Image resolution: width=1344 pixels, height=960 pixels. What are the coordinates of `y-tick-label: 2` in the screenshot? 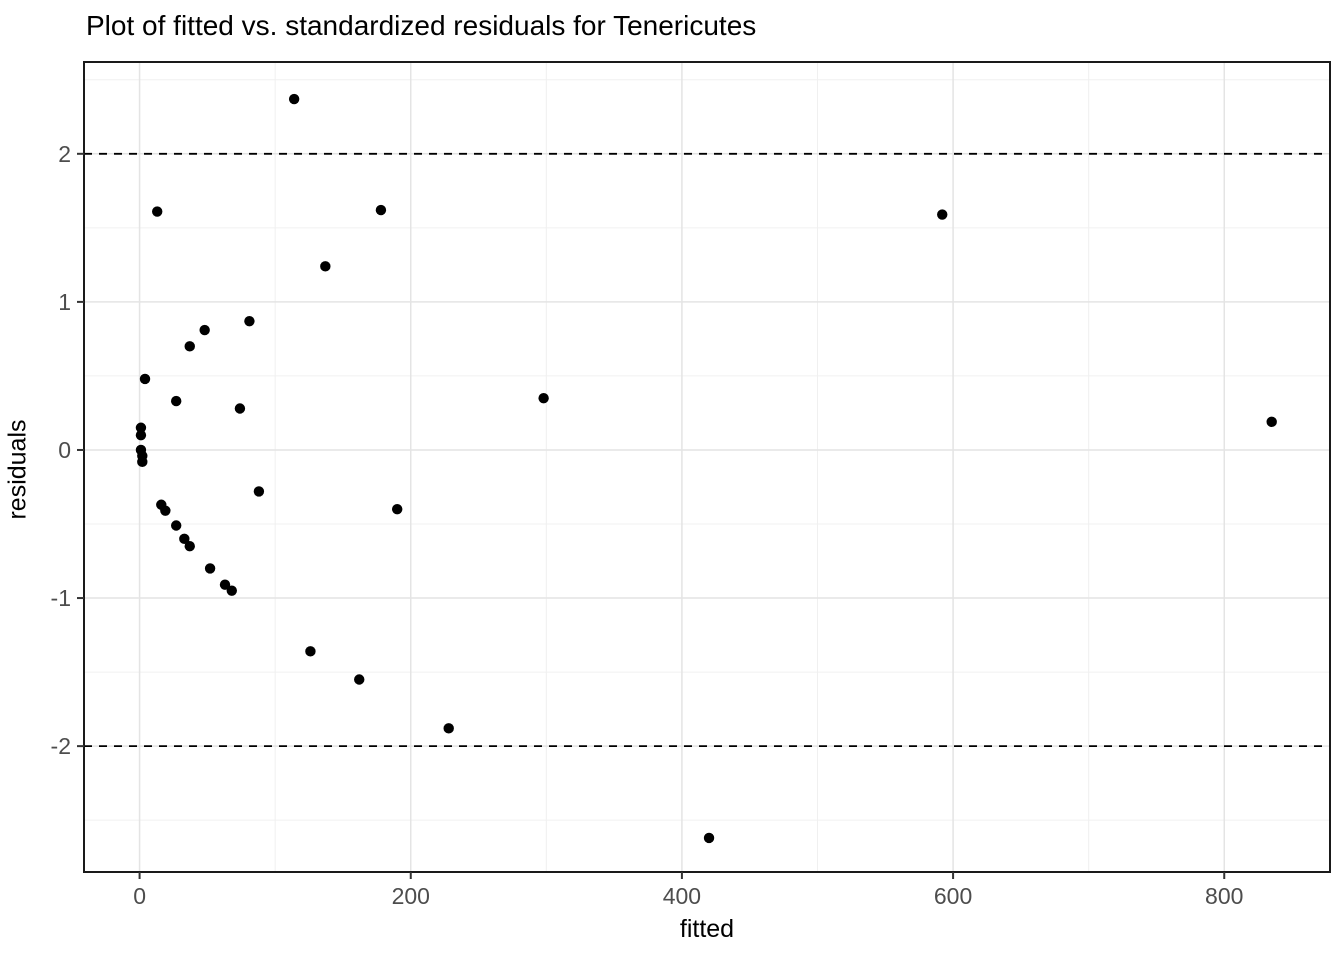 It's located at (64, 154).